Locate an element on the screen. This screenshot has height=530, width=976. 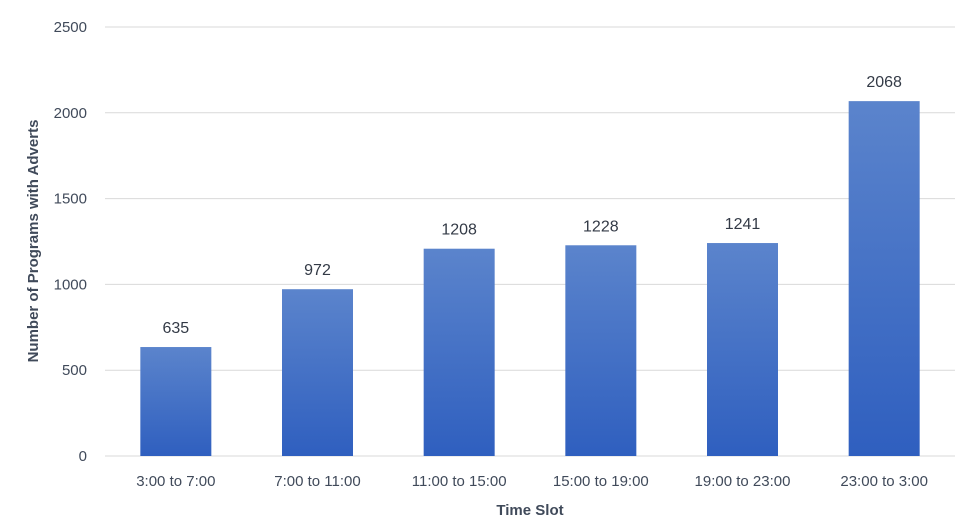
y-tick-label: 0 is located at coordinates (83, 456).